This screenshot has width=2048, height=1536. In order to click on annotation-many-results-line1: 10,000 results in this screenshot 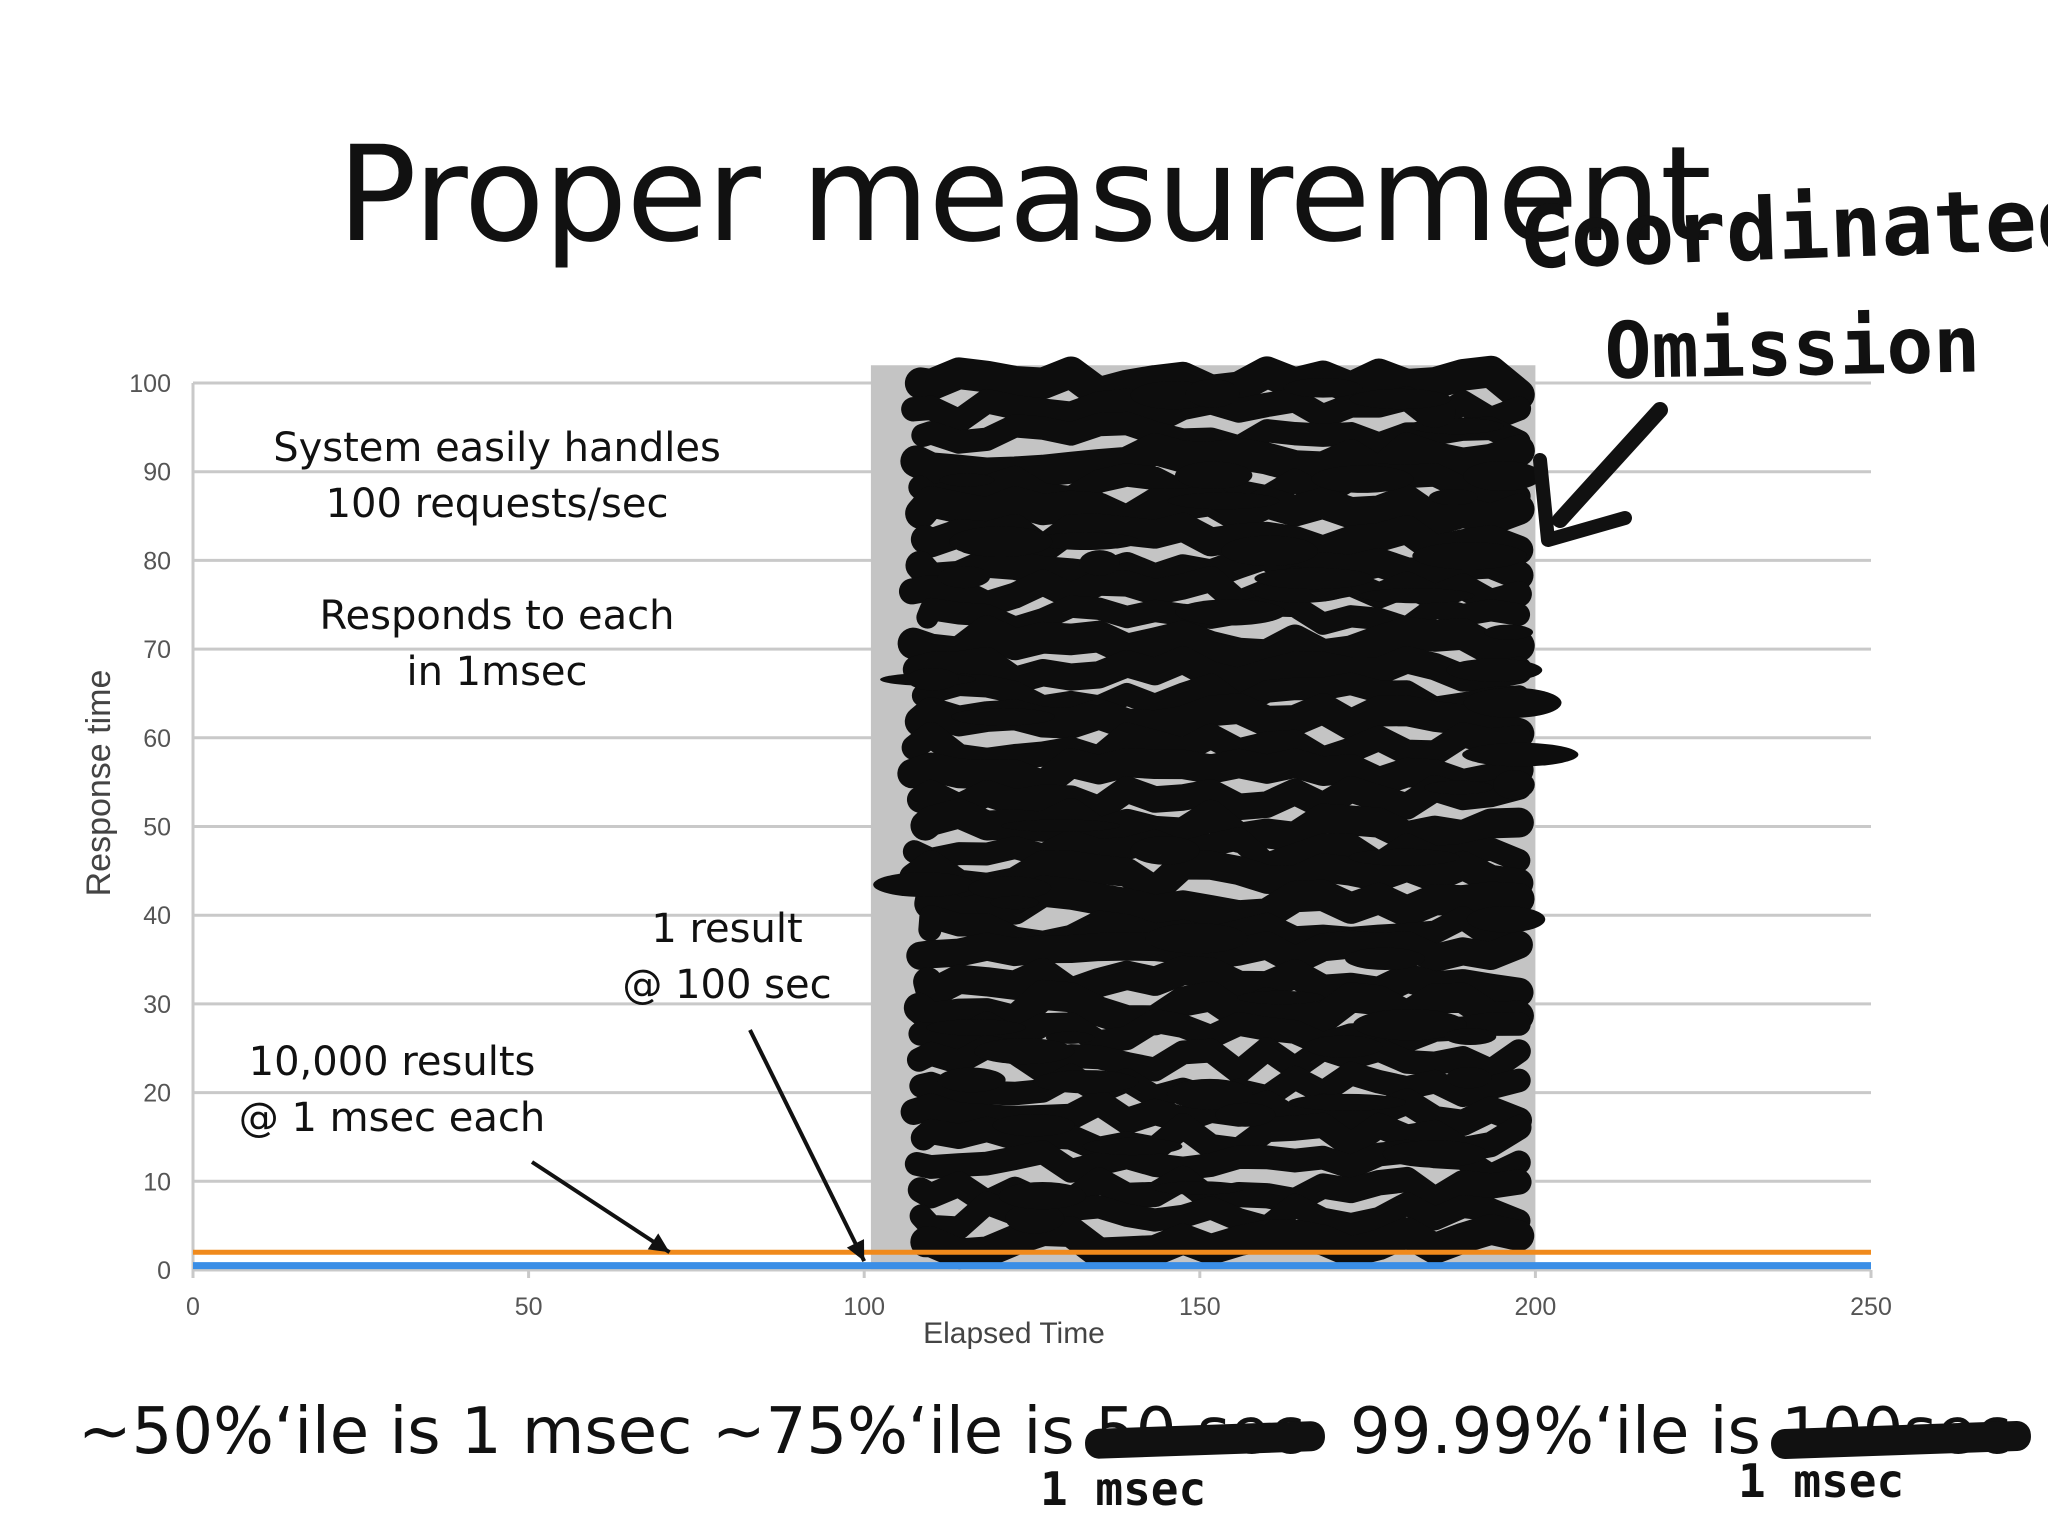, I will do `click(392, 1062)`.